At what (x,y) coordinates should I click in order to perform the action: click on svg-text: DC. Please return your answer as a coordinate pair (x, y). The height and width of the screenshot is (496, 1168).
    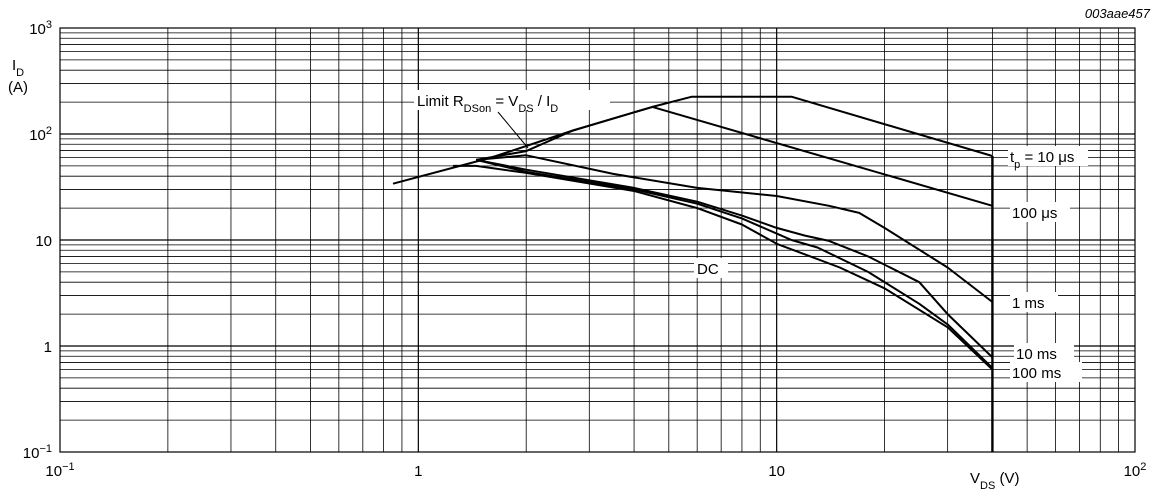
    Looking at the image, I should click on (708, 269).